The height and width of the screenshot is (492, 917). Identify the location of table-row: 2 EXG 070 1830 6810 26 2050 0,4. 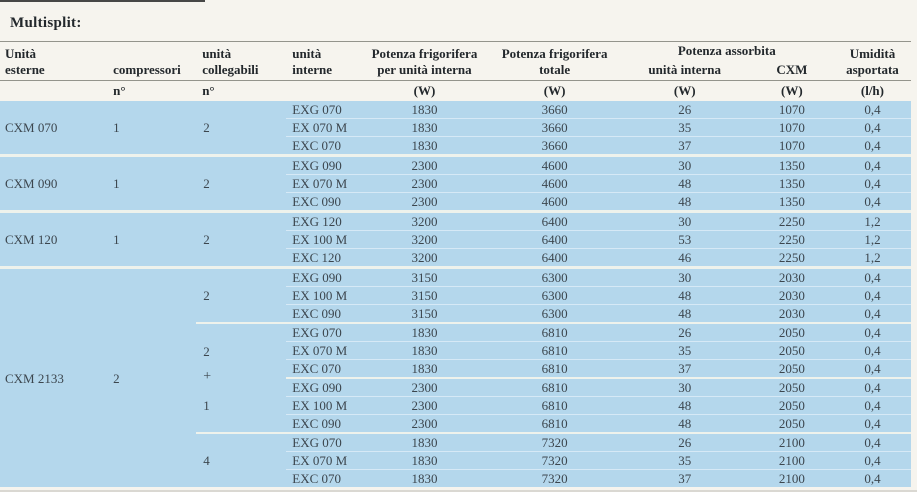
(455, 350).